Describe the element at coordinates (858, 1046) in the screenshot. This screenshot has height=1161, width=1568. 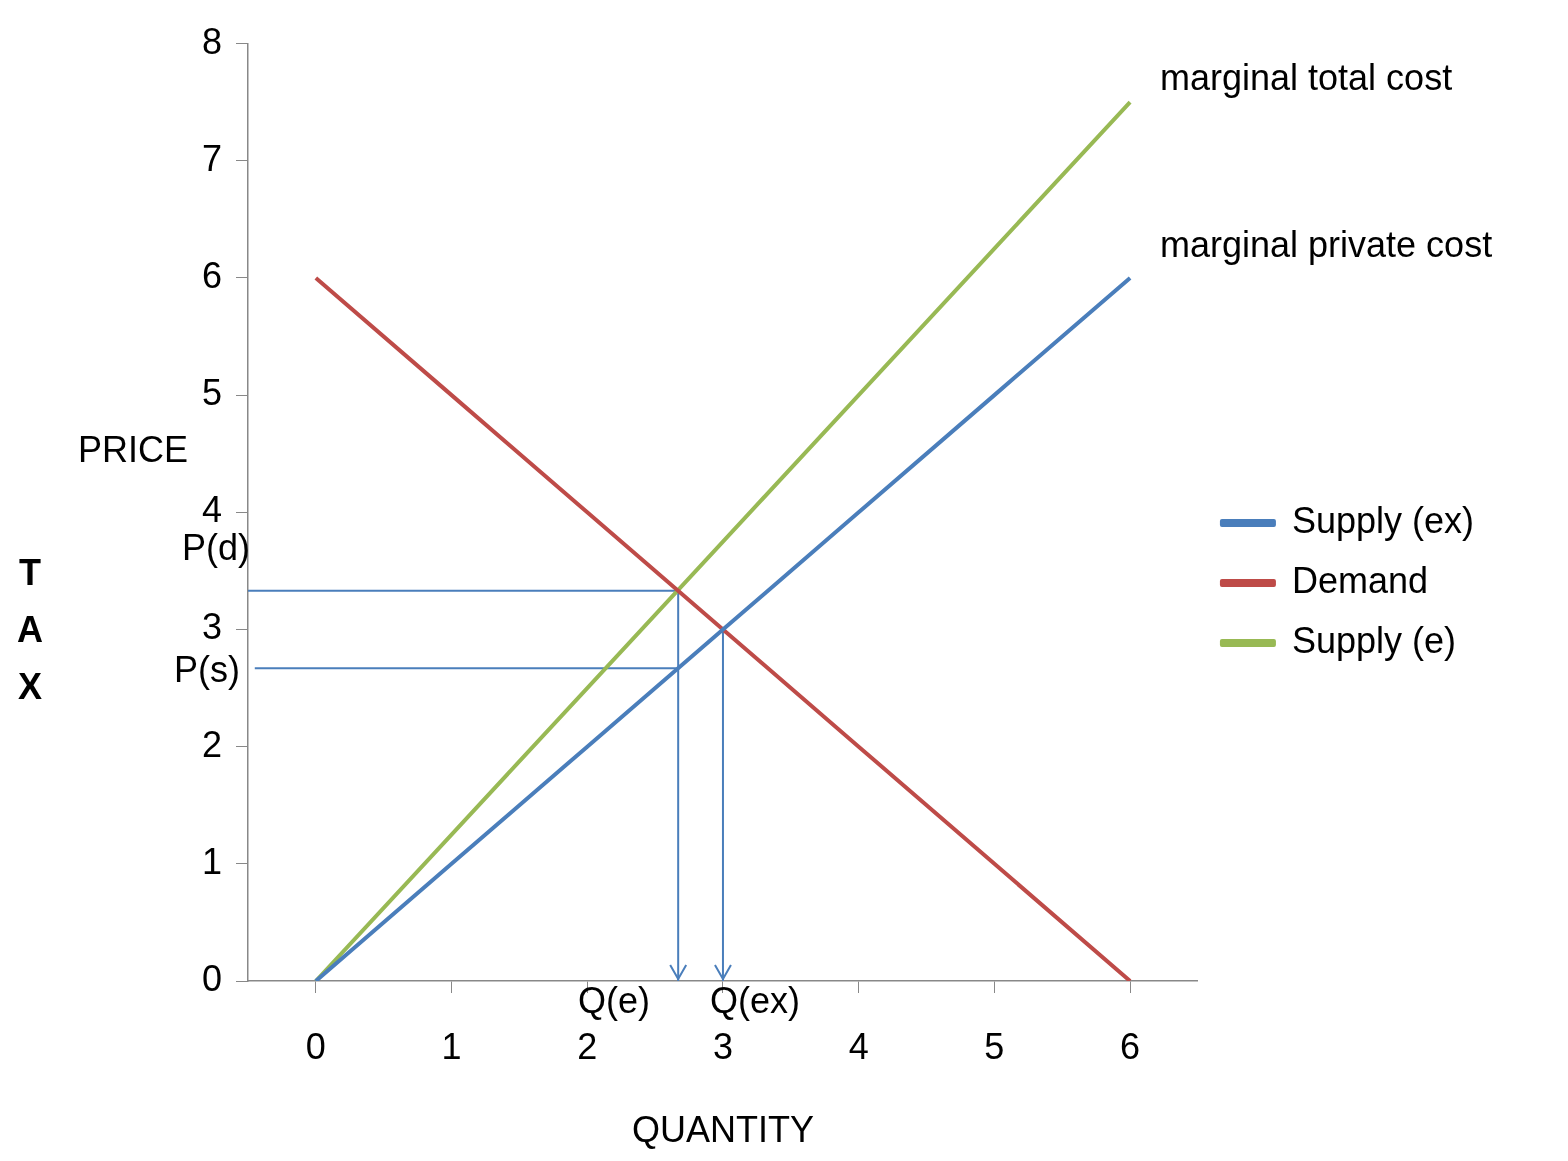
I see `x-tick-label: 4` at that location.